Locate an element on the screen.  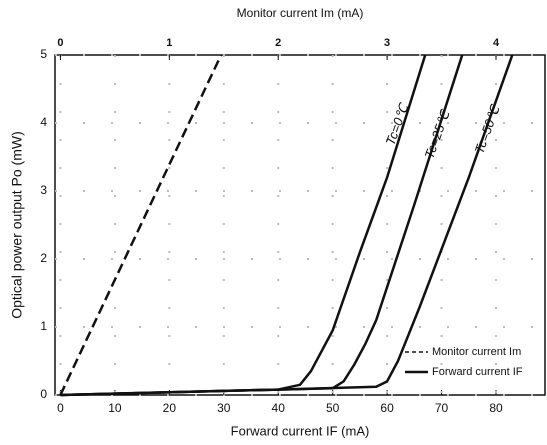
series-label: Tc=25℃ is located at coordinates (437, 133).